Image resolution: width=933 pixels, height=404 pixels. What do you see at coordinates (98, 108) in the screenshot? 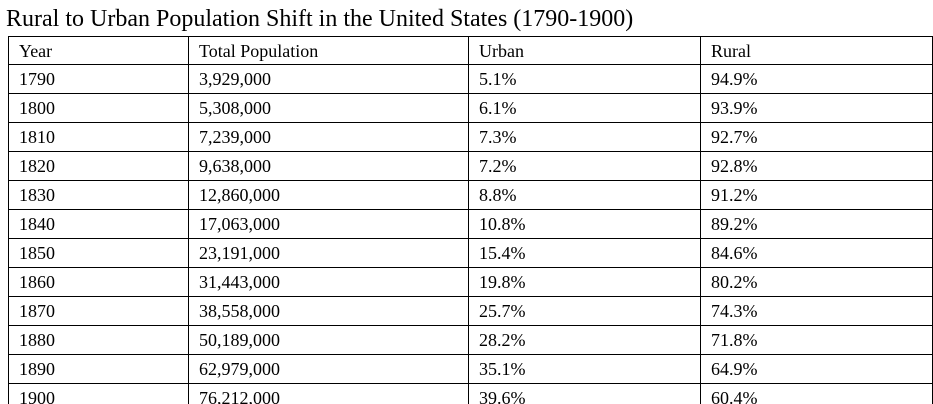
I see `year-cell: 1800` at bounding box center [98, 108].